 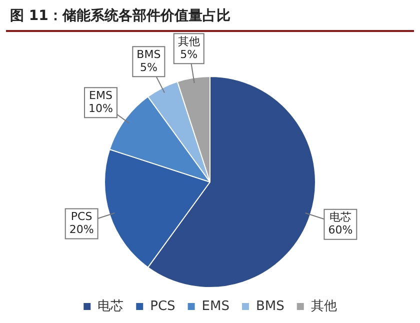 What do you see at coordinates (340, 217) in the screenshot?
I see `slice-label: 电芯` at bounding box center [340, 217].